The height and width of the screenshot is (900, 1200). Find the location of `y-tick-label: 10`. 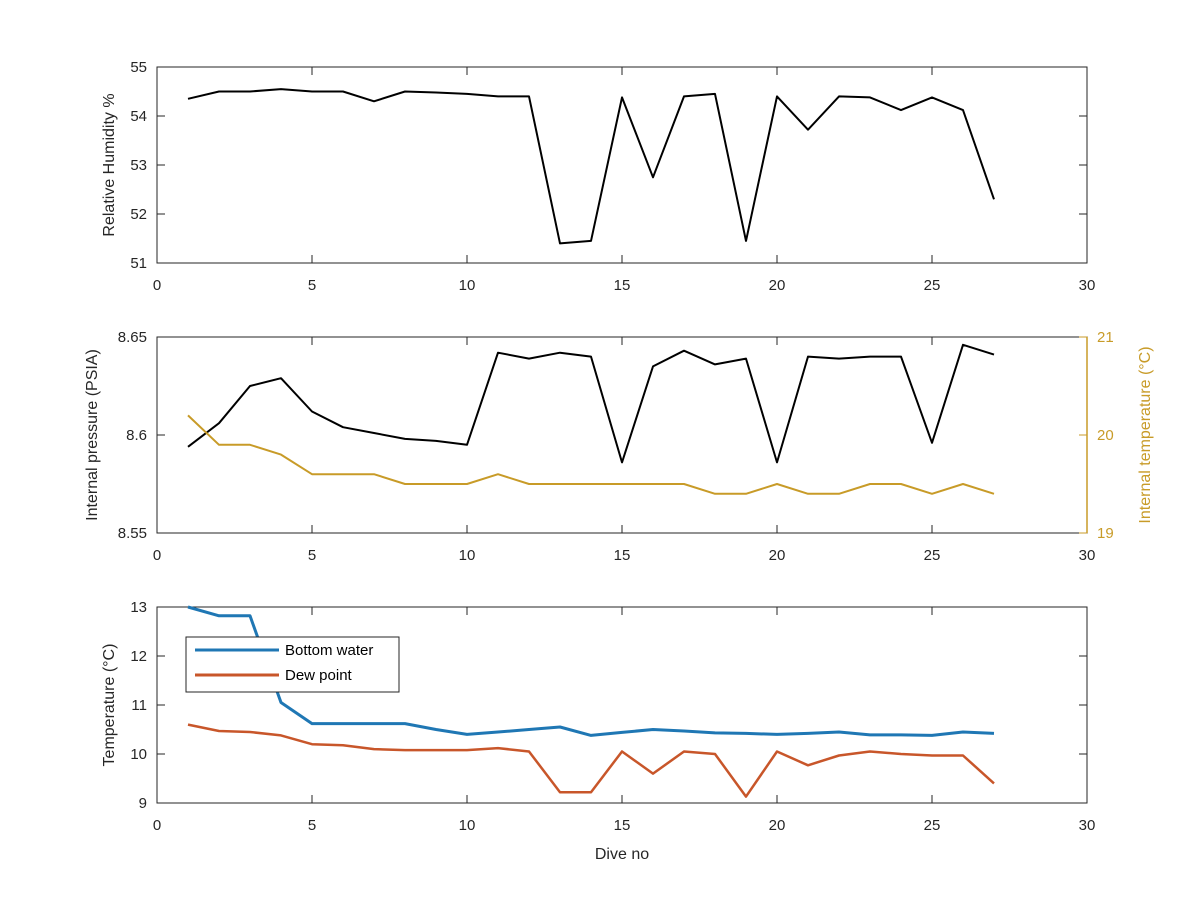

y-tick-label: 10 is located at coordinates (138, 754).